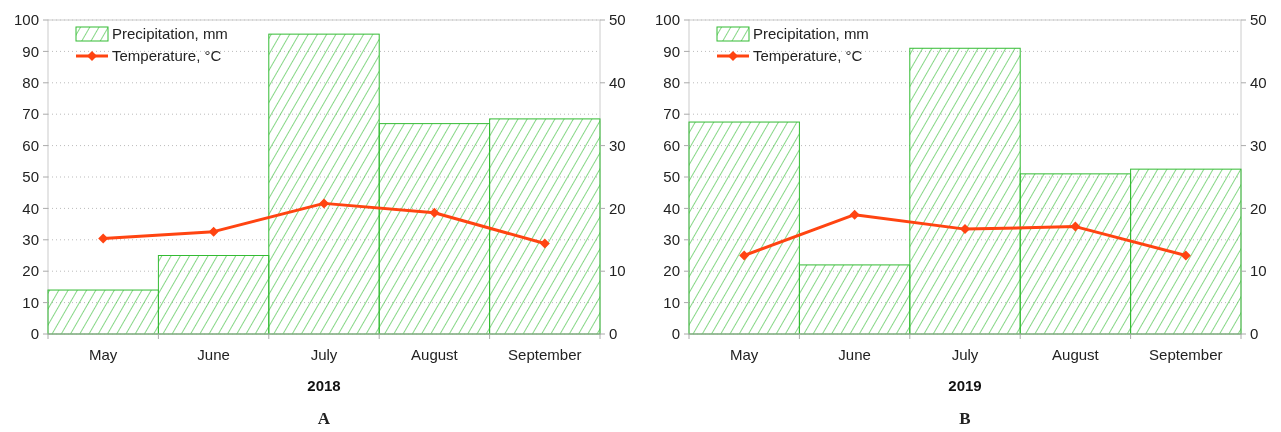  I want to click on x-axis-title: 2019, so click(965, 385).